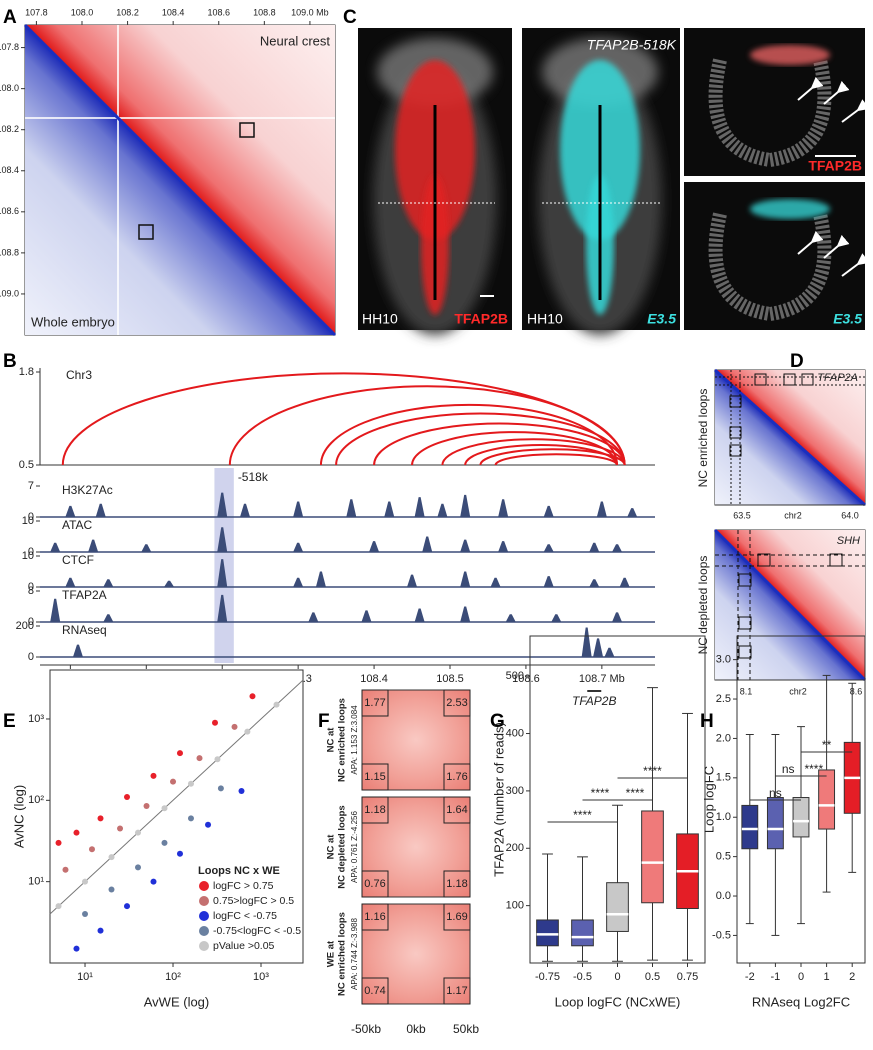 The image size is (873, 1050). I want to click on y-tick-label: 8, so click(31, 591).